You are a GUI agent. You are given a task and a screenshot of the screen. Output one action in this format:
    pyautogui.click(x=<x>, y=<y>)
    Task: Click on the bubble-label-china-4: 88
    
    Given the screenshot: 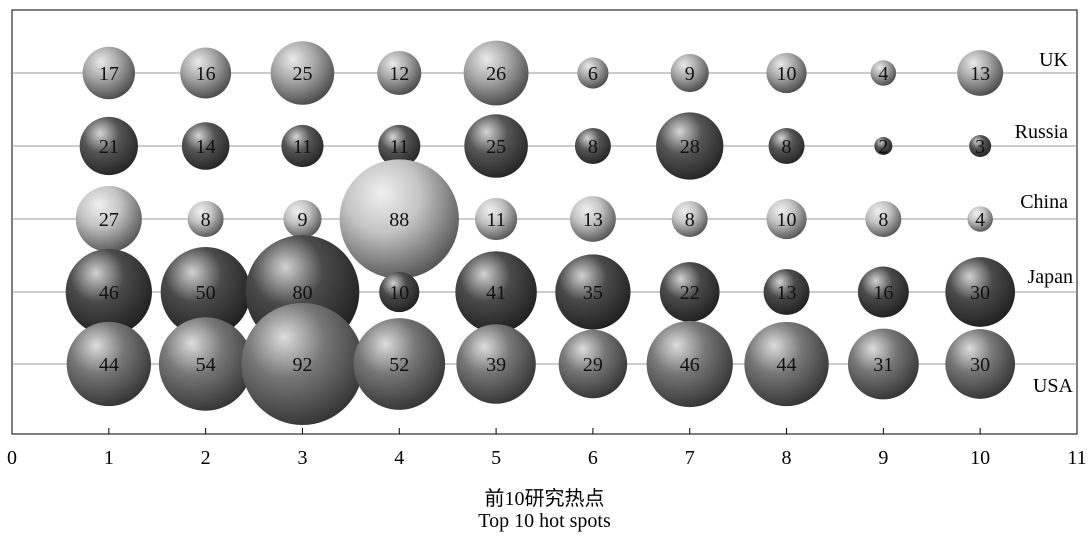 What is the action you would take?
    pyautogui.click(x=399, y=220)
    